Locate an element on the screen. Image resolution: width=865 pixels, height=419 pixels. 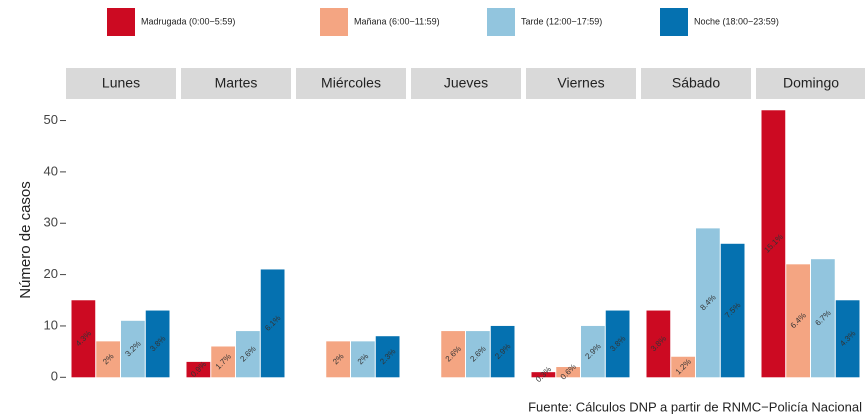
facet-label: Viernes is located at coordinates (580, 83).